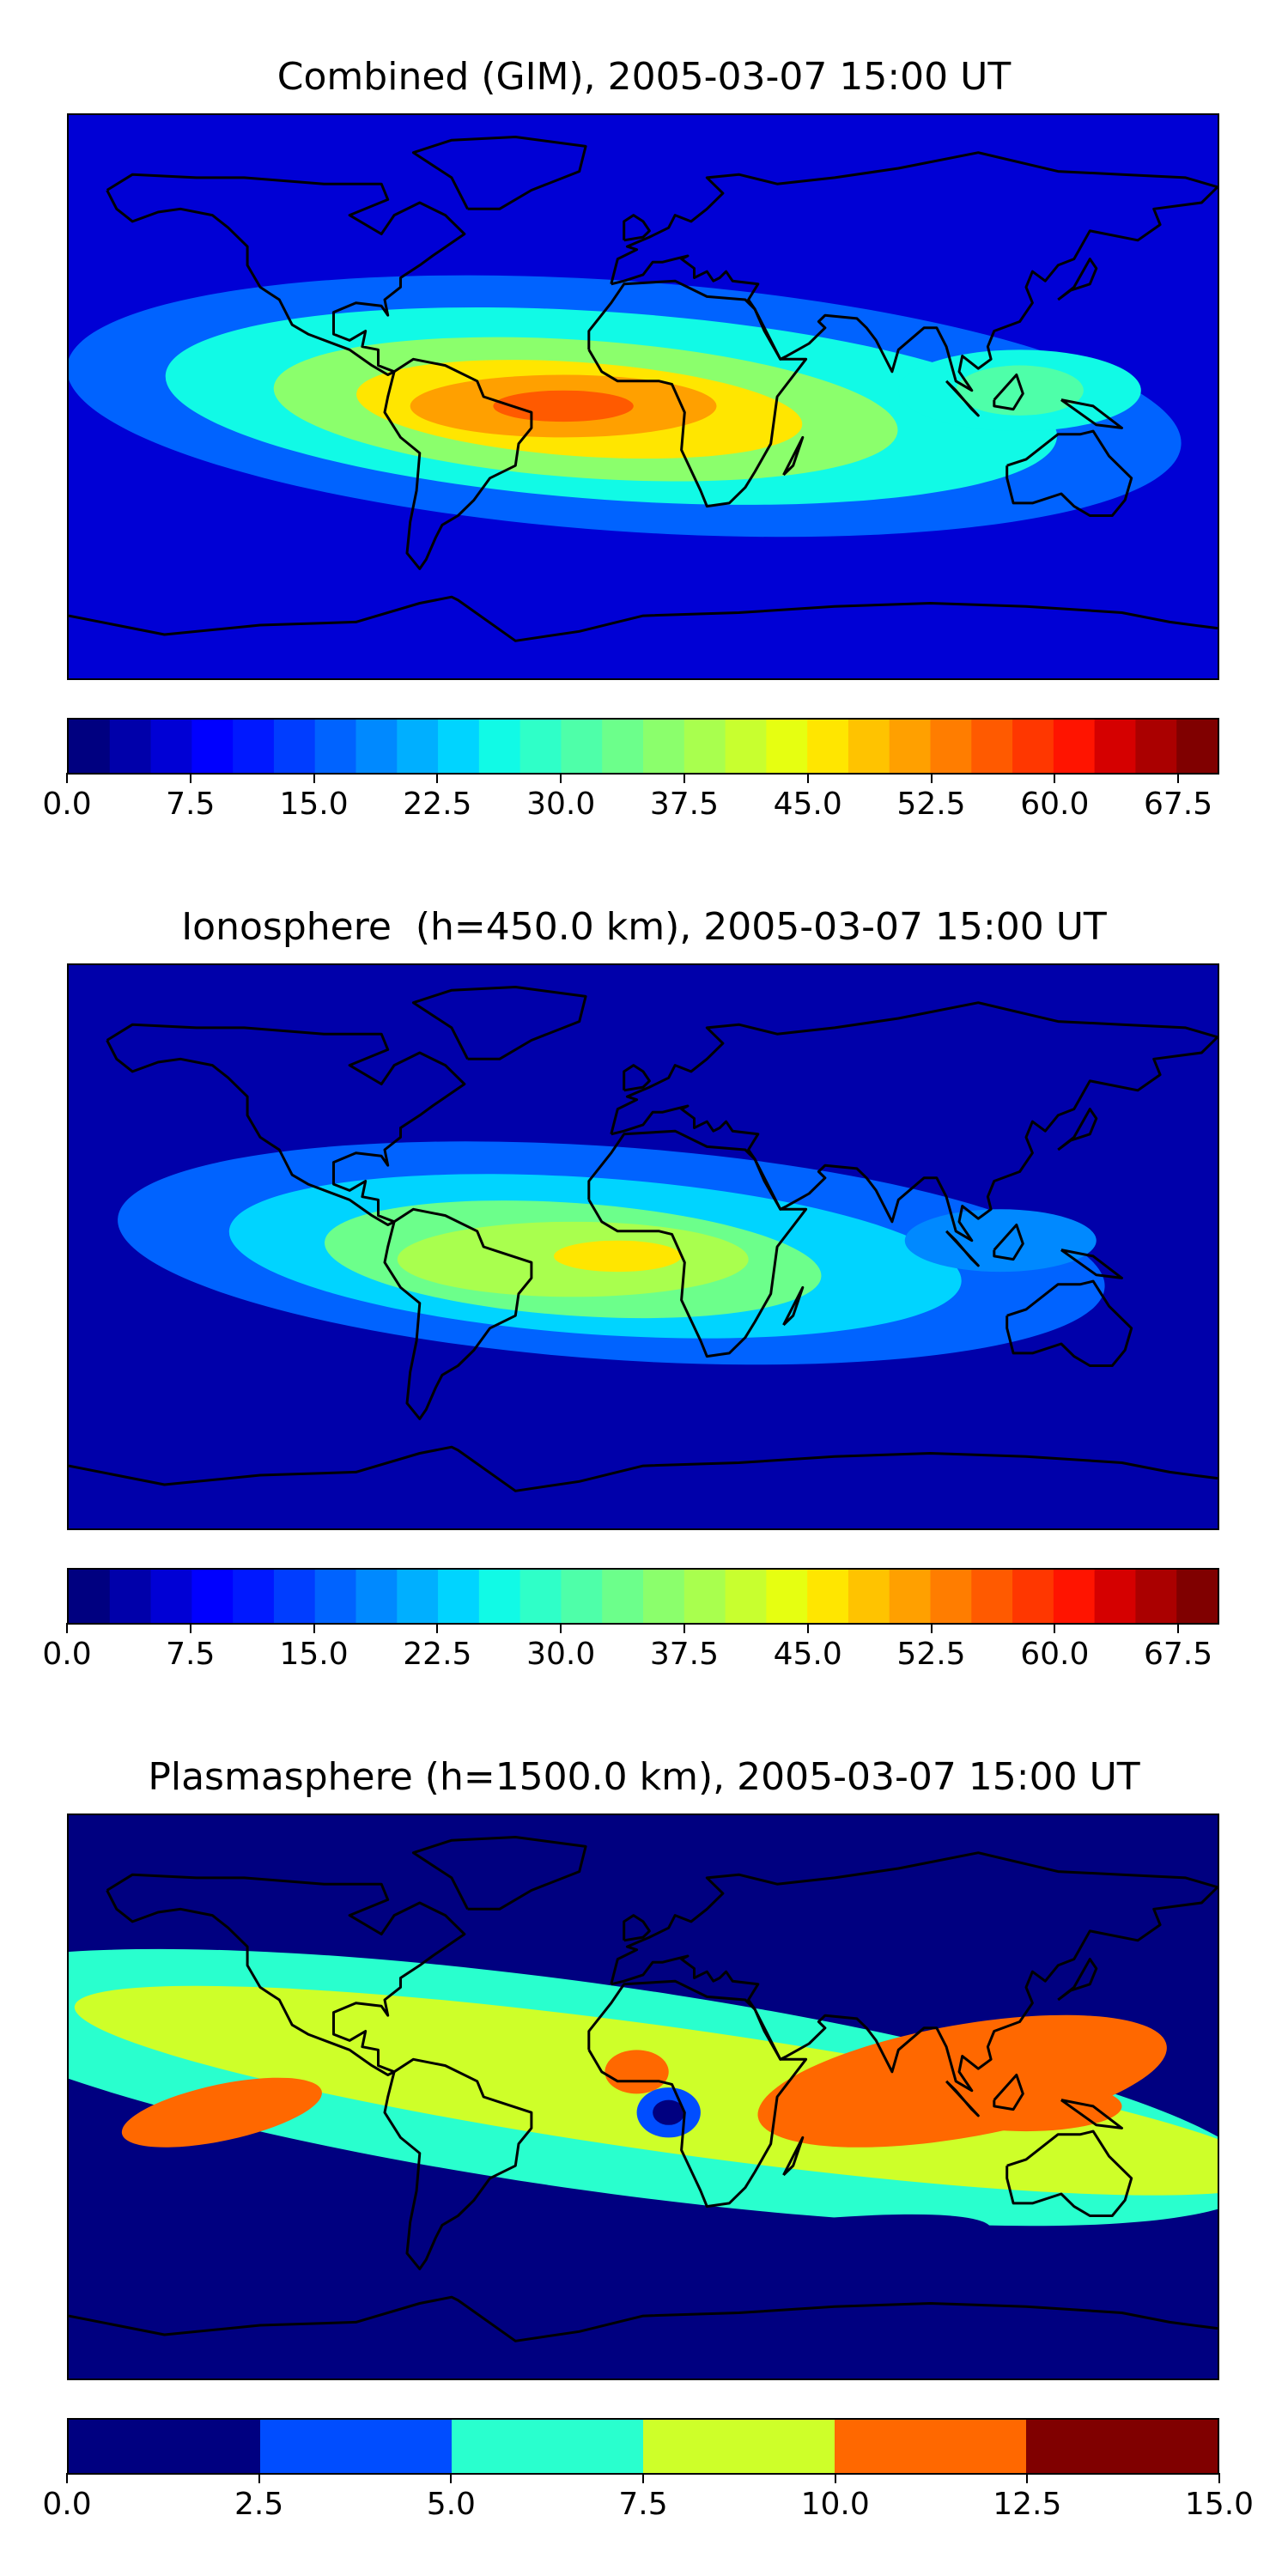  I want to click on colorbar-ticks-plasmasphere: 0.0 2.5 5.0 7.5 10.0 12.5 15.0, so click(648, 2499).